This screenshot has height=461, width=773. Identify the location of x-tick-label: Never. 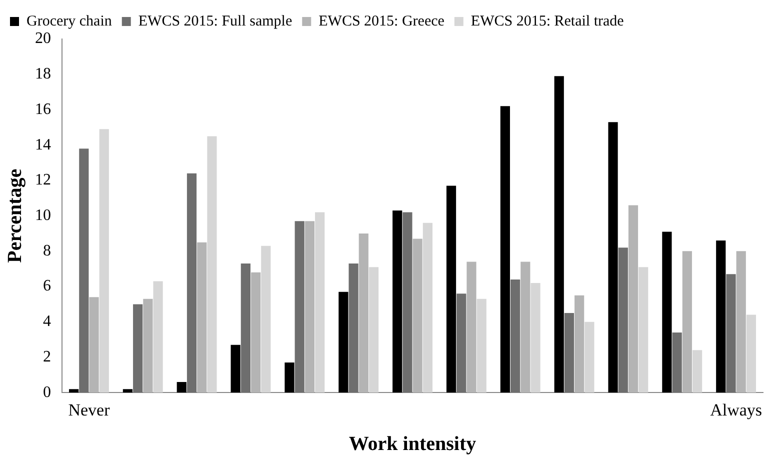
(89, 410).